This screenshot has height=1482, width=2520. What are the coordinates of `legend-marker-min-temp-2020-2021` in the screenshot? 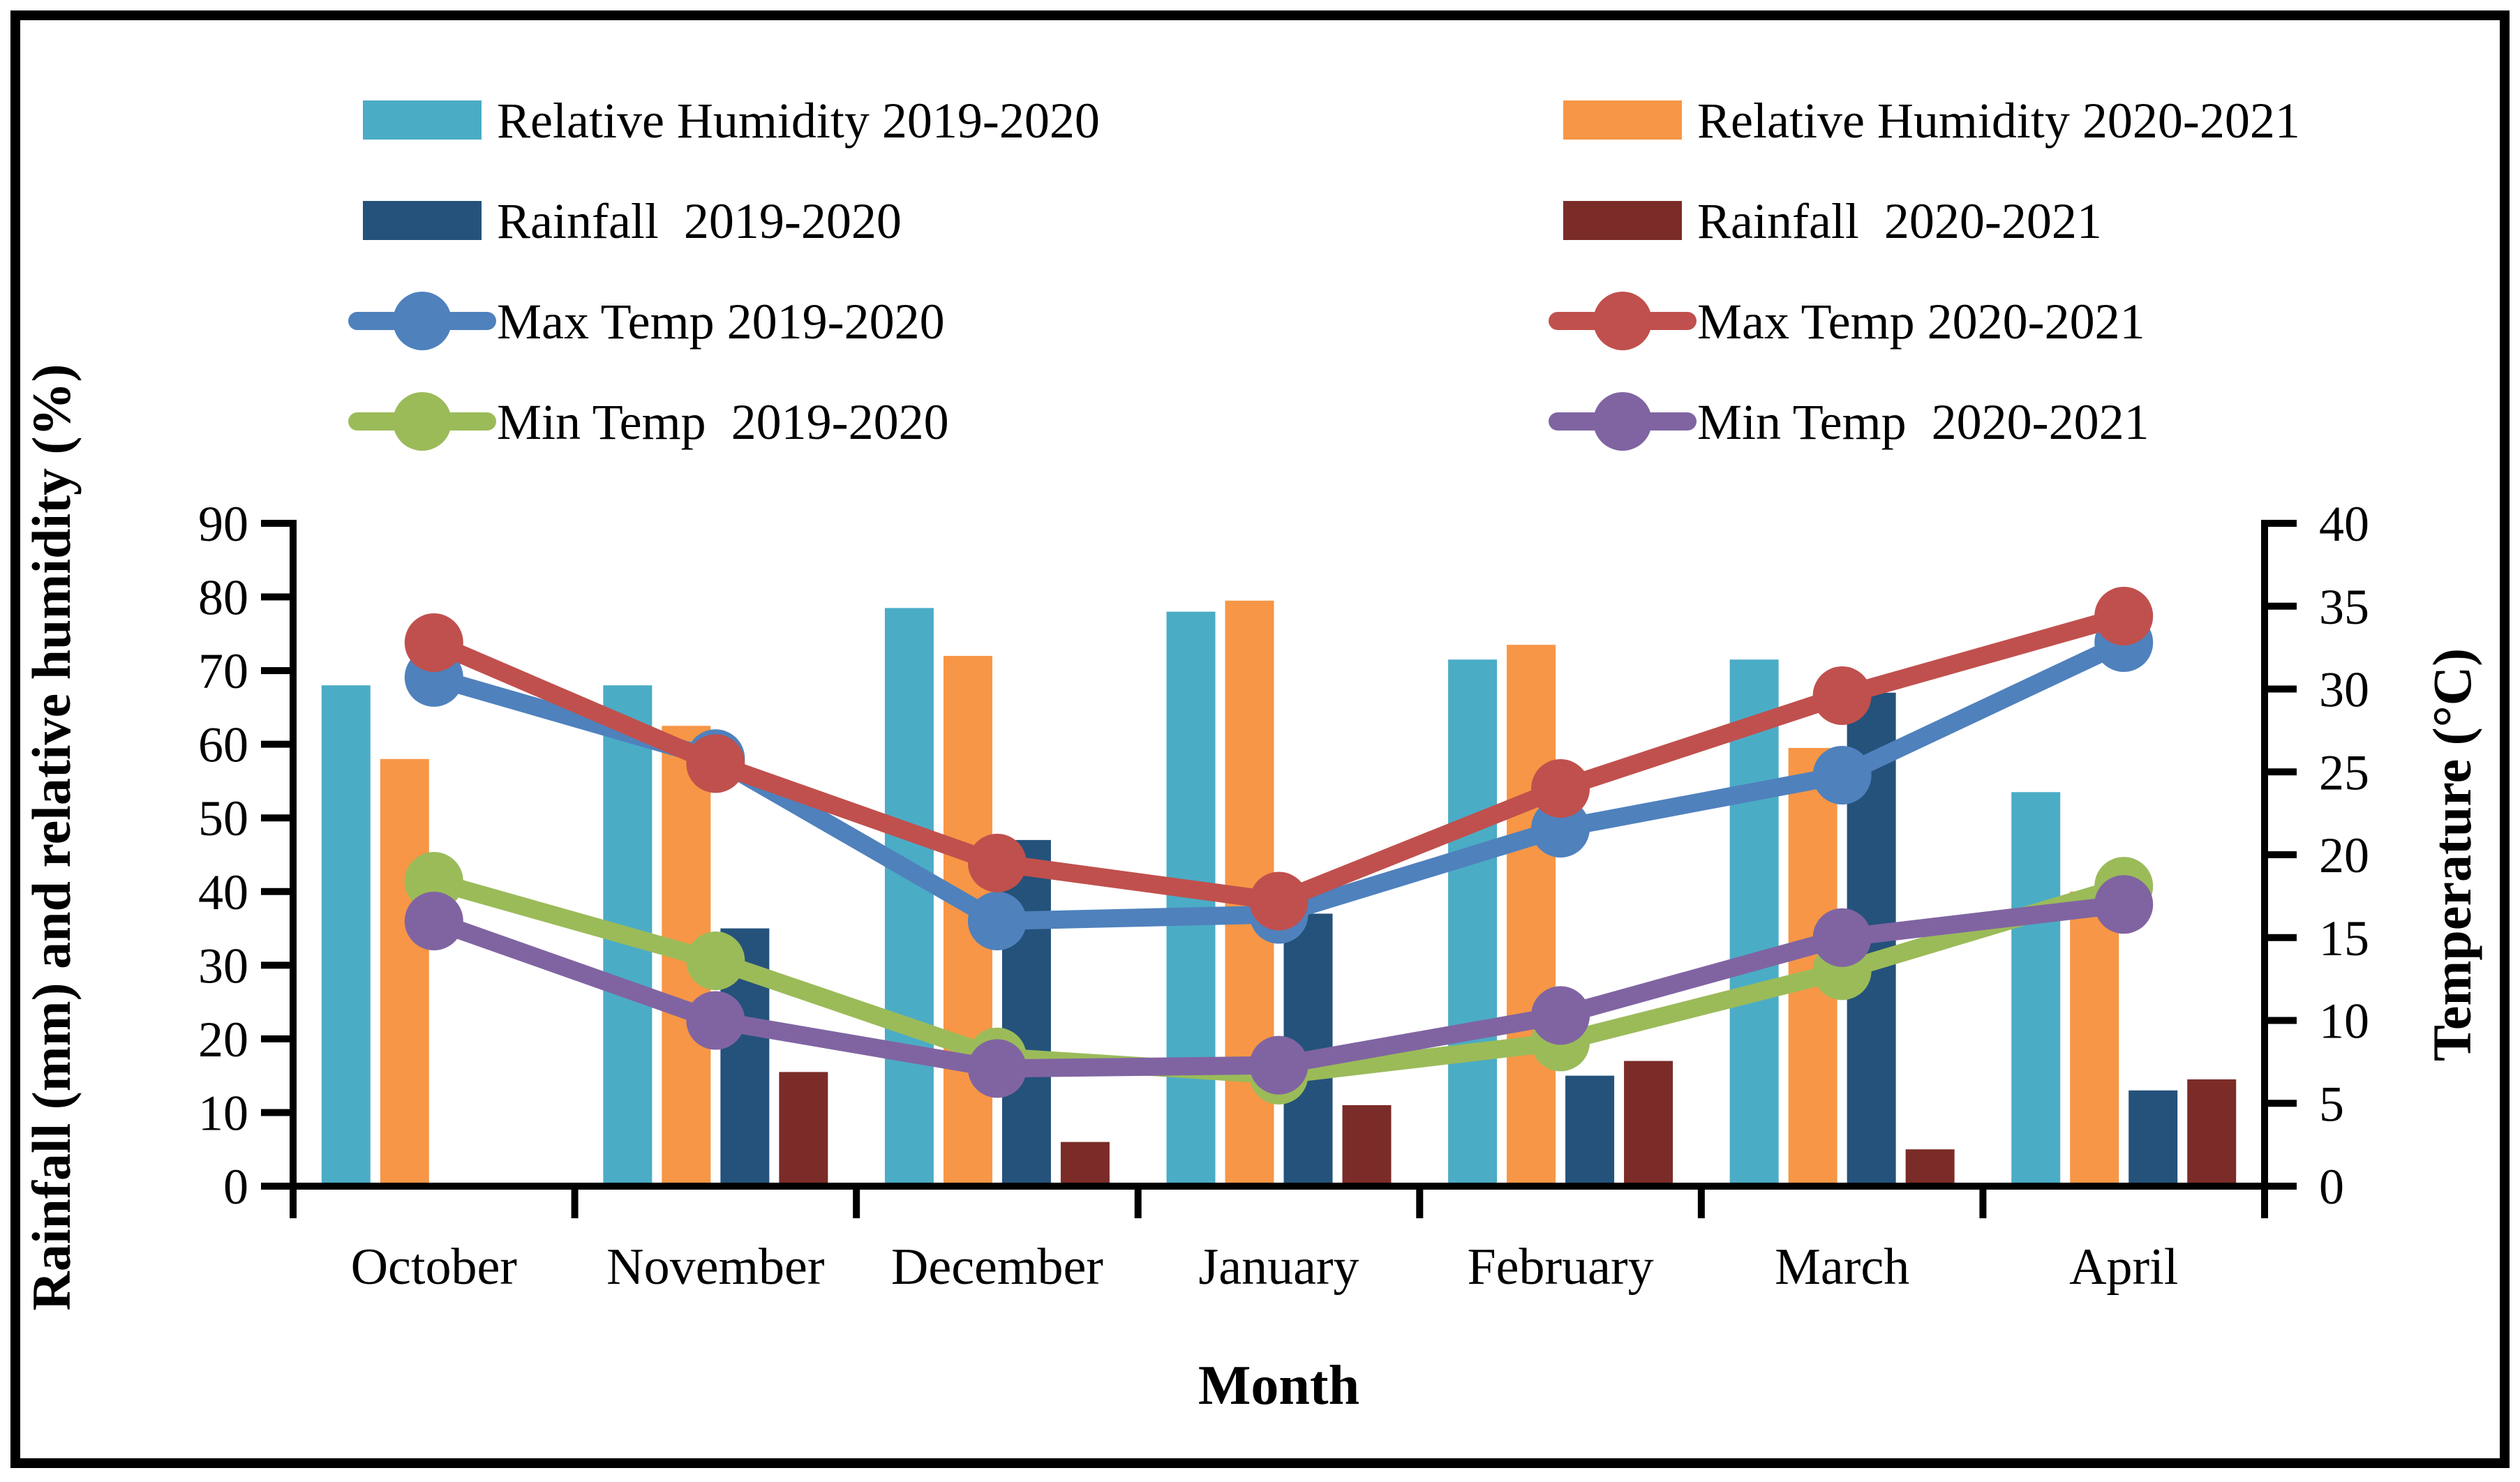 It's located at (1622, 421).